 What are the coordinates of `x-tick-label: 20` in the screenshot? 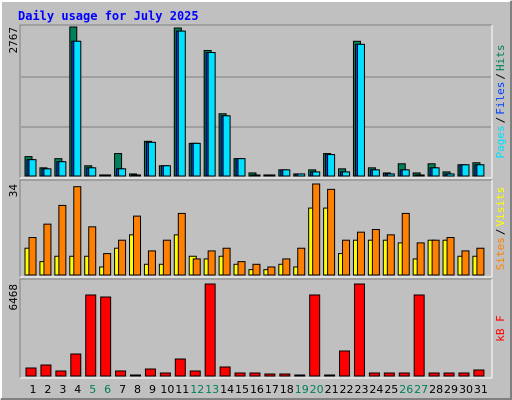 It's located at (317, 389).